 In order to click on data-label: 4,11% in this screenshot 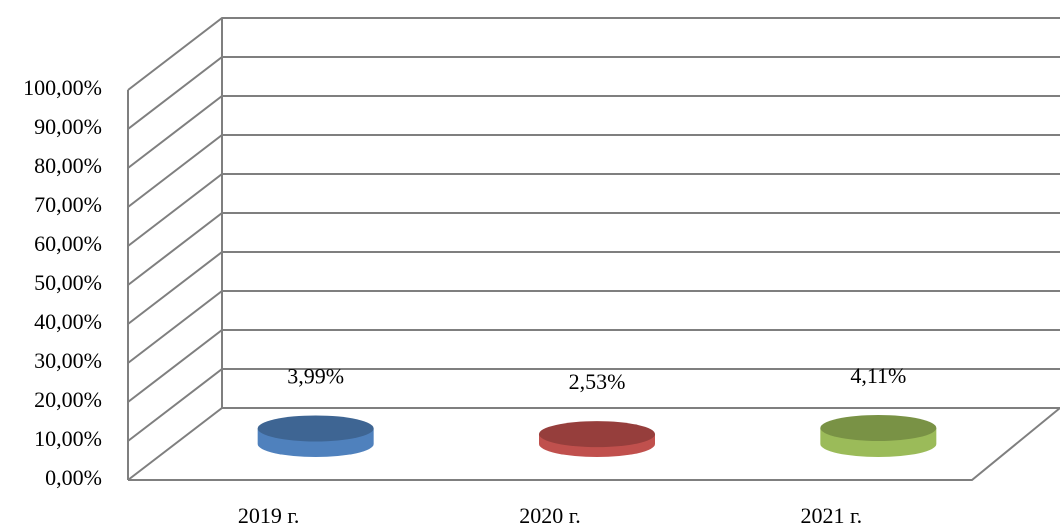, I will do `click(878, 375)`.